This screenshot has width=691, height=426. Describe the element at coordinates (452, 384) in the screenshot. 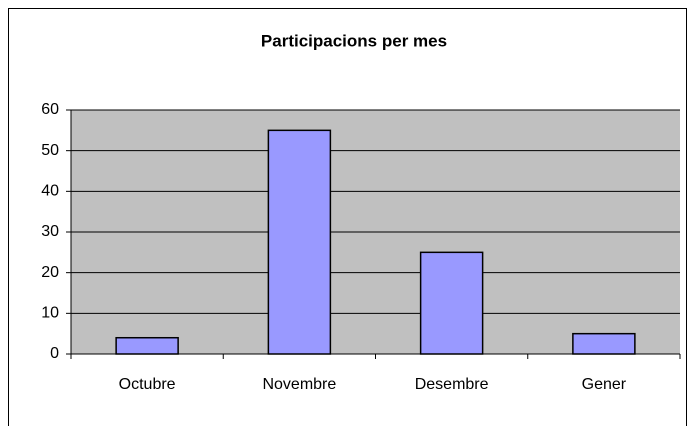

I see `x-tick-label: Desembre` at that location.